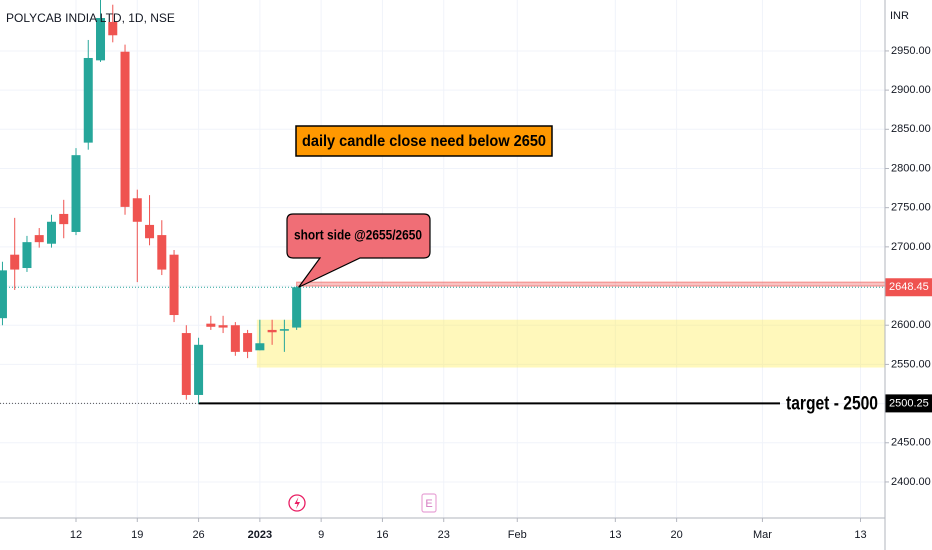  What do you see at coordinates (911, 208) in the screenshot?
I see `y-tick-label: 2750.00` at bounding box center [911, 208].